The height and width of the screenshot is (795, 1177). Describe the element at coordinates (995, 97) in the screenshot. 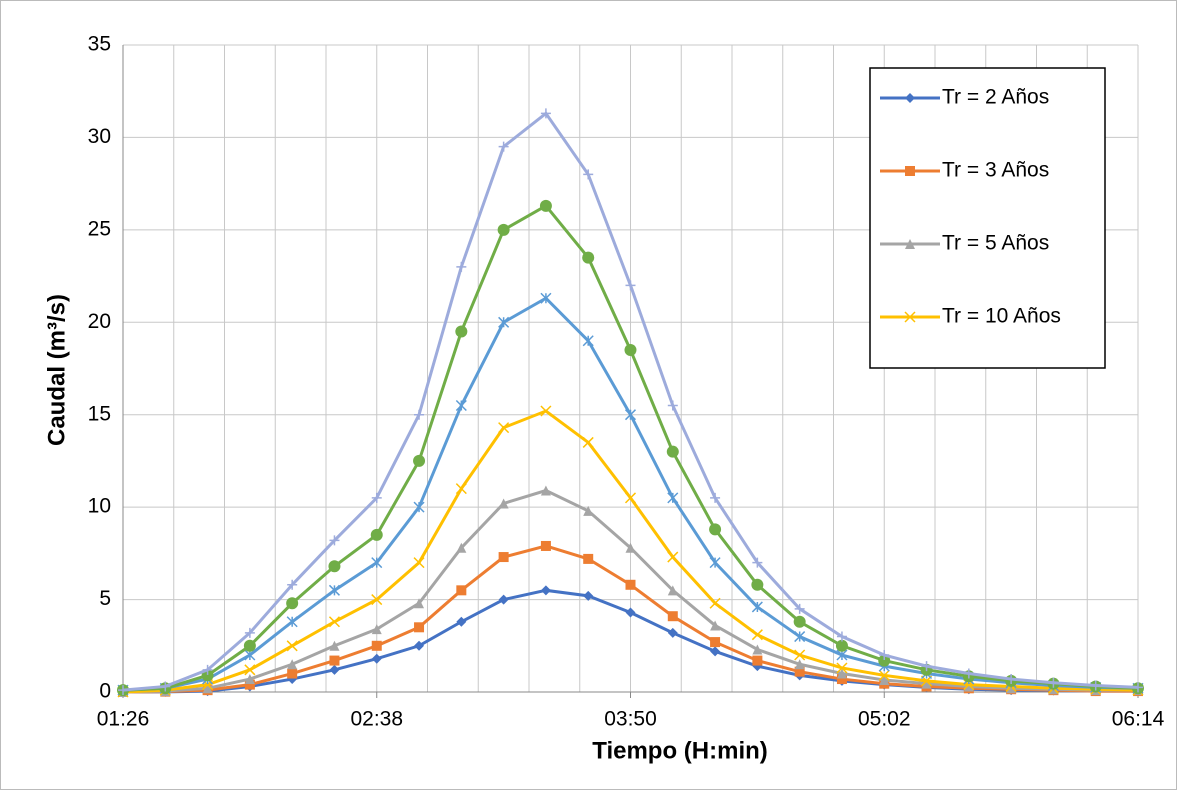

I see `legend-label: Tr = 2 Años` at that location.